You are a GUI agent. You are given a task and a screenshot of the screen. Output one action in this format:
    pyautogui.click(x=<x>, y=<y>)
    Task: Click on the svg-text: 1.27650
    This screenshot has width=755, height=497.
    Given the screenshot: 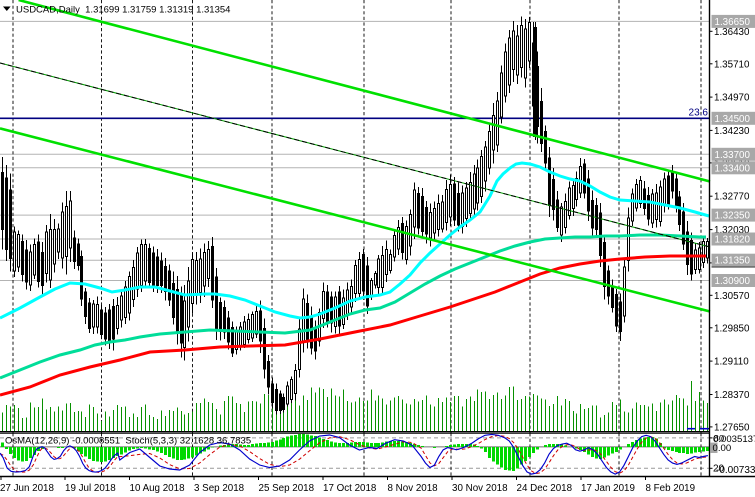 What is the action you would take?
    pyautogui.click(x=732, y=427)
    